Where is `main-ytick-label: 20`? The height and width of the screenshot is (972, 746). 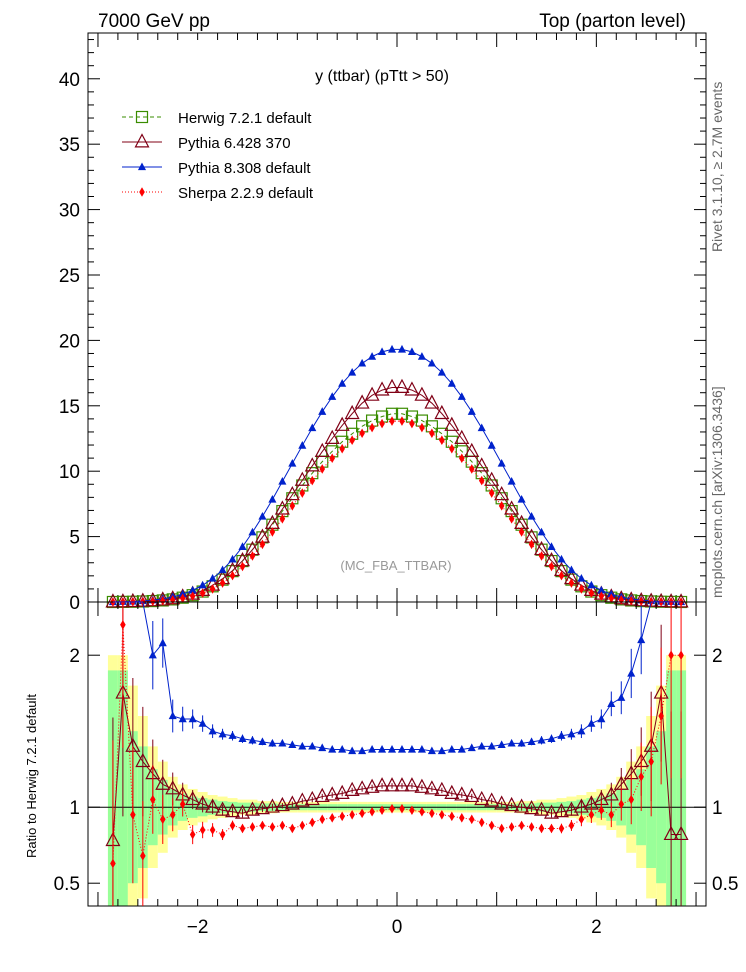 main-ytick-label: 20 is located at coordinates (69, 341).